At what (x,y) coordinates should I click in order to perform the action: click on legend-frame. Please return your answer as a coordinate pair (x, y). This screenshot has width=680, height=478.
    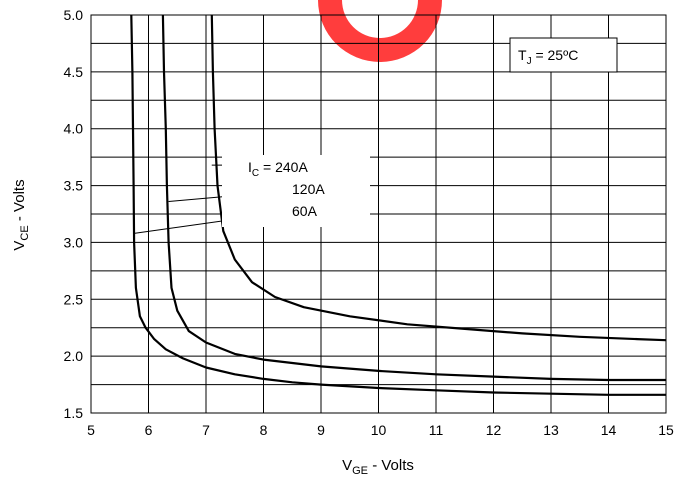
    Looking at the image, I should click on (563, 55).